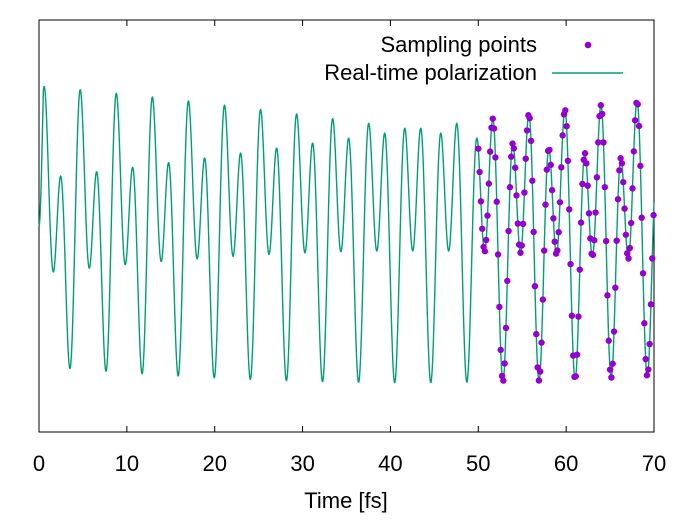 The image size is (700, 525). I want to click on x-tick-label: 60, so click(566, 463).